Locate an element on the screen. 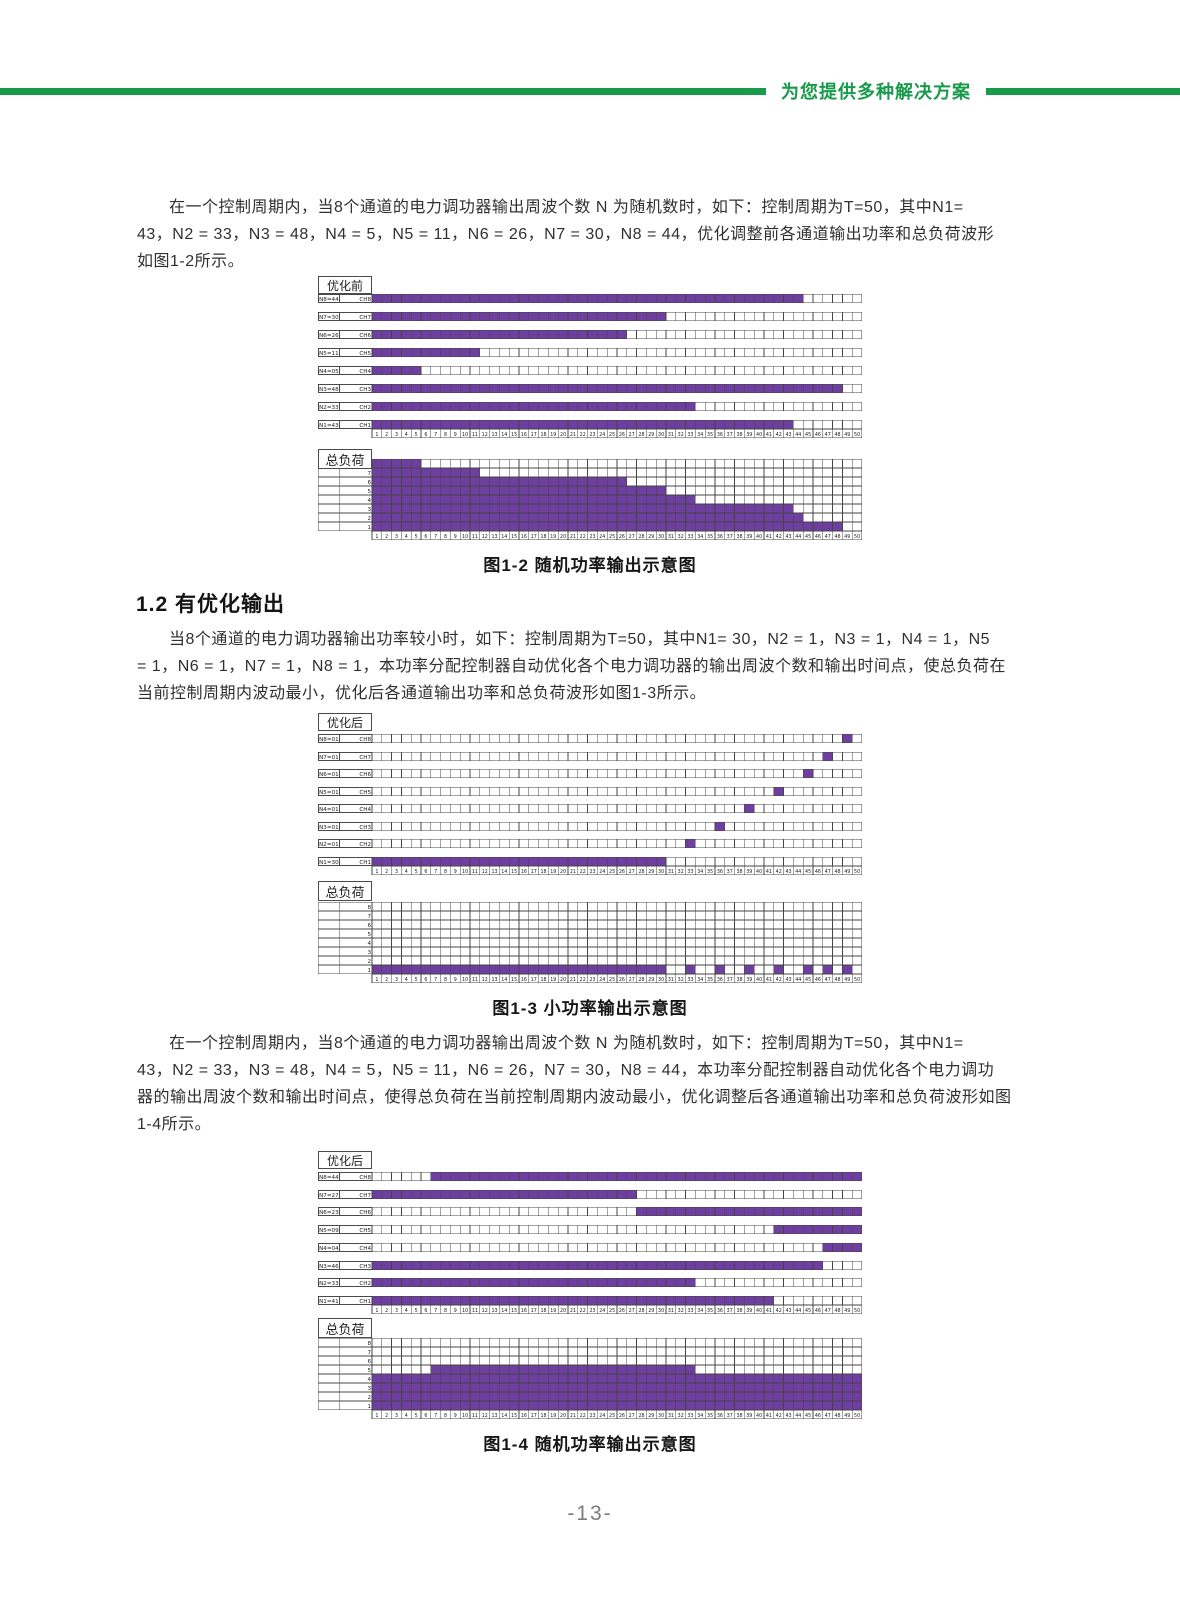  svg-text: 46 is located at coordinates (818, 1416).